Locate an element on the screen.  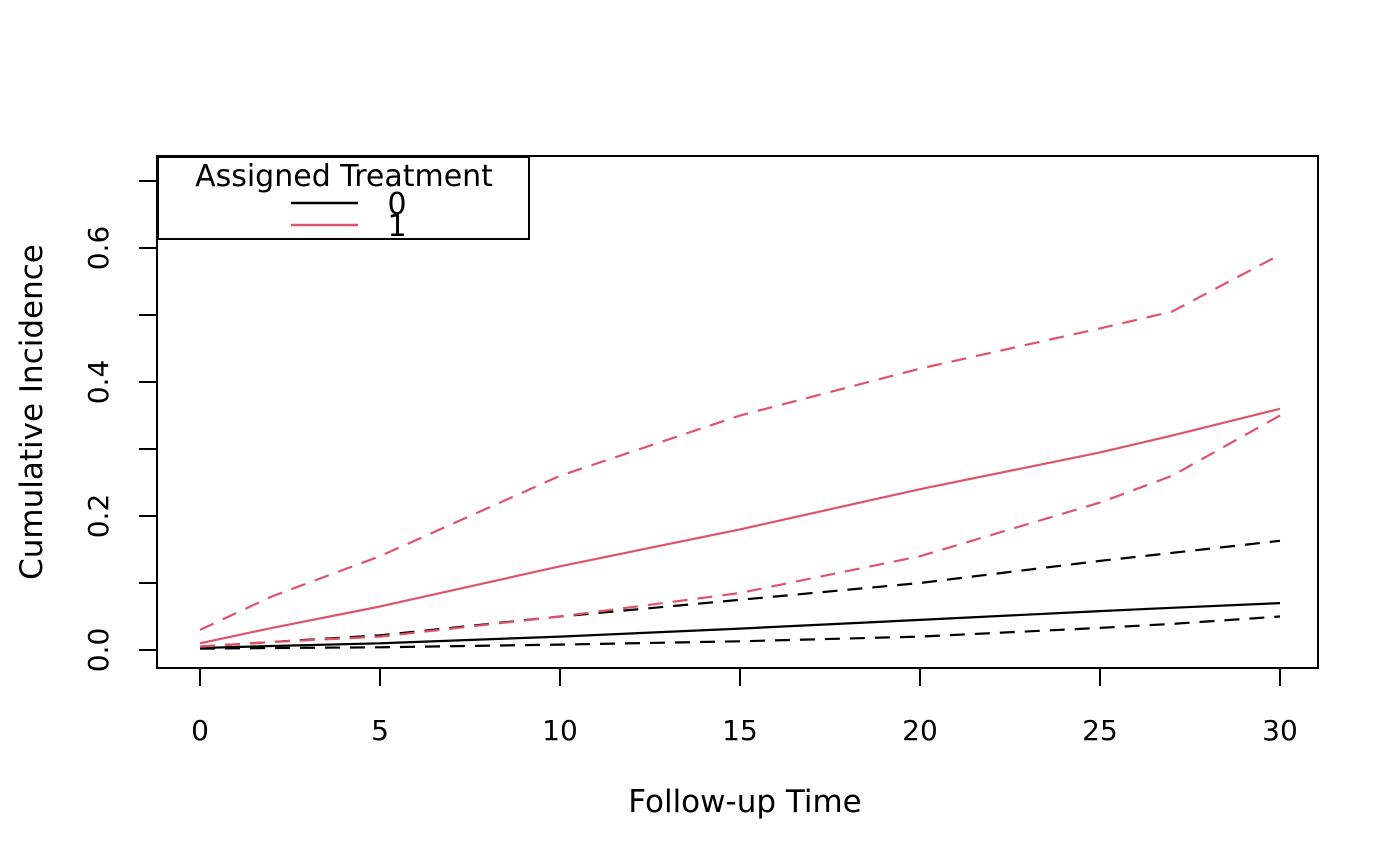
y-tick-label: 0.4 is located at coordinates (98, 382).